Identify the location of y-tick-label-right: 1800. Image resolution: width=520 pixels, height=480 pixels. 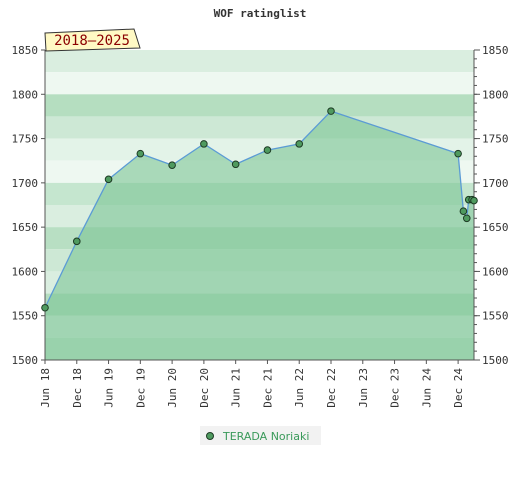
(495, 94).